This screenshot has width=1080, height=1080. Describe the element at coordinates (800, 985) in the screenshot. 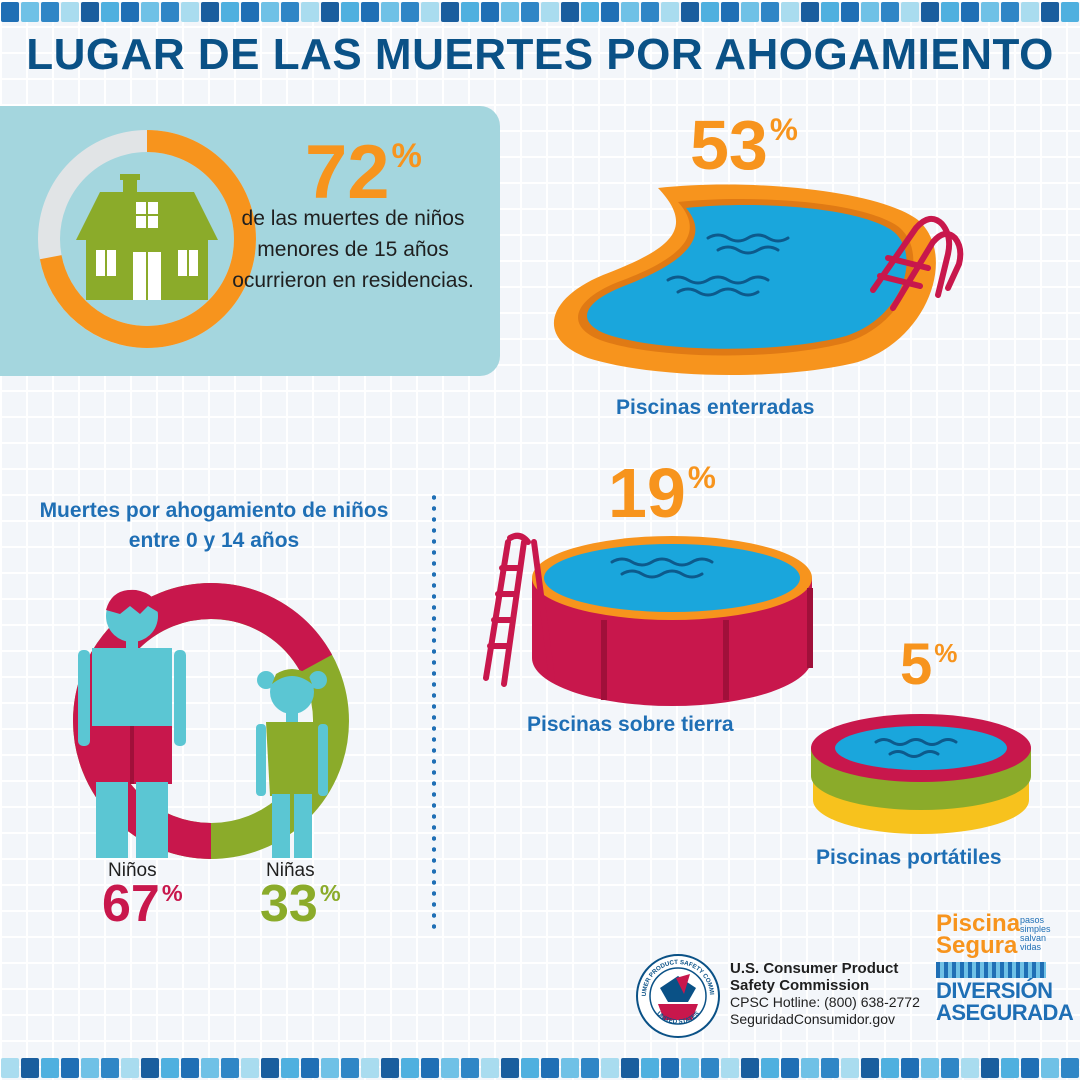

I see `cpsc-name-line2: Safety Commission` at that location.